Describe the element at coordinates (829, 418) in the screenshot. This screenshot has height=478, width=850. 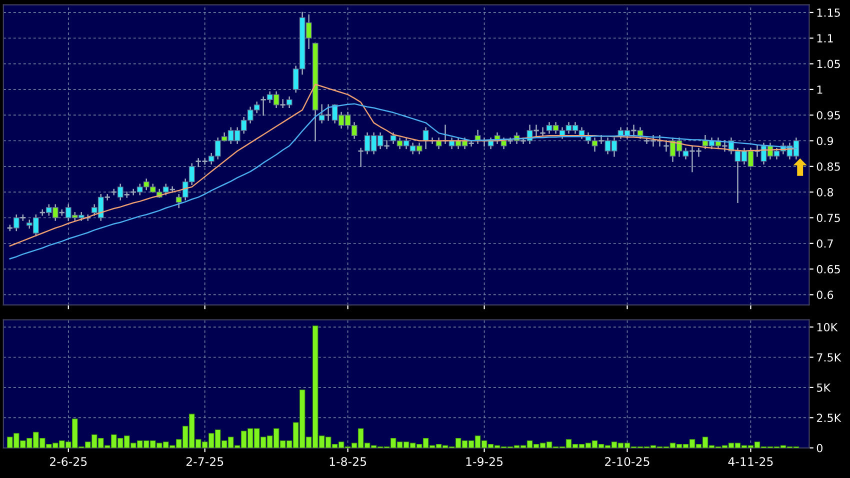
I see `y-tick-label: 2.5K` at that location.